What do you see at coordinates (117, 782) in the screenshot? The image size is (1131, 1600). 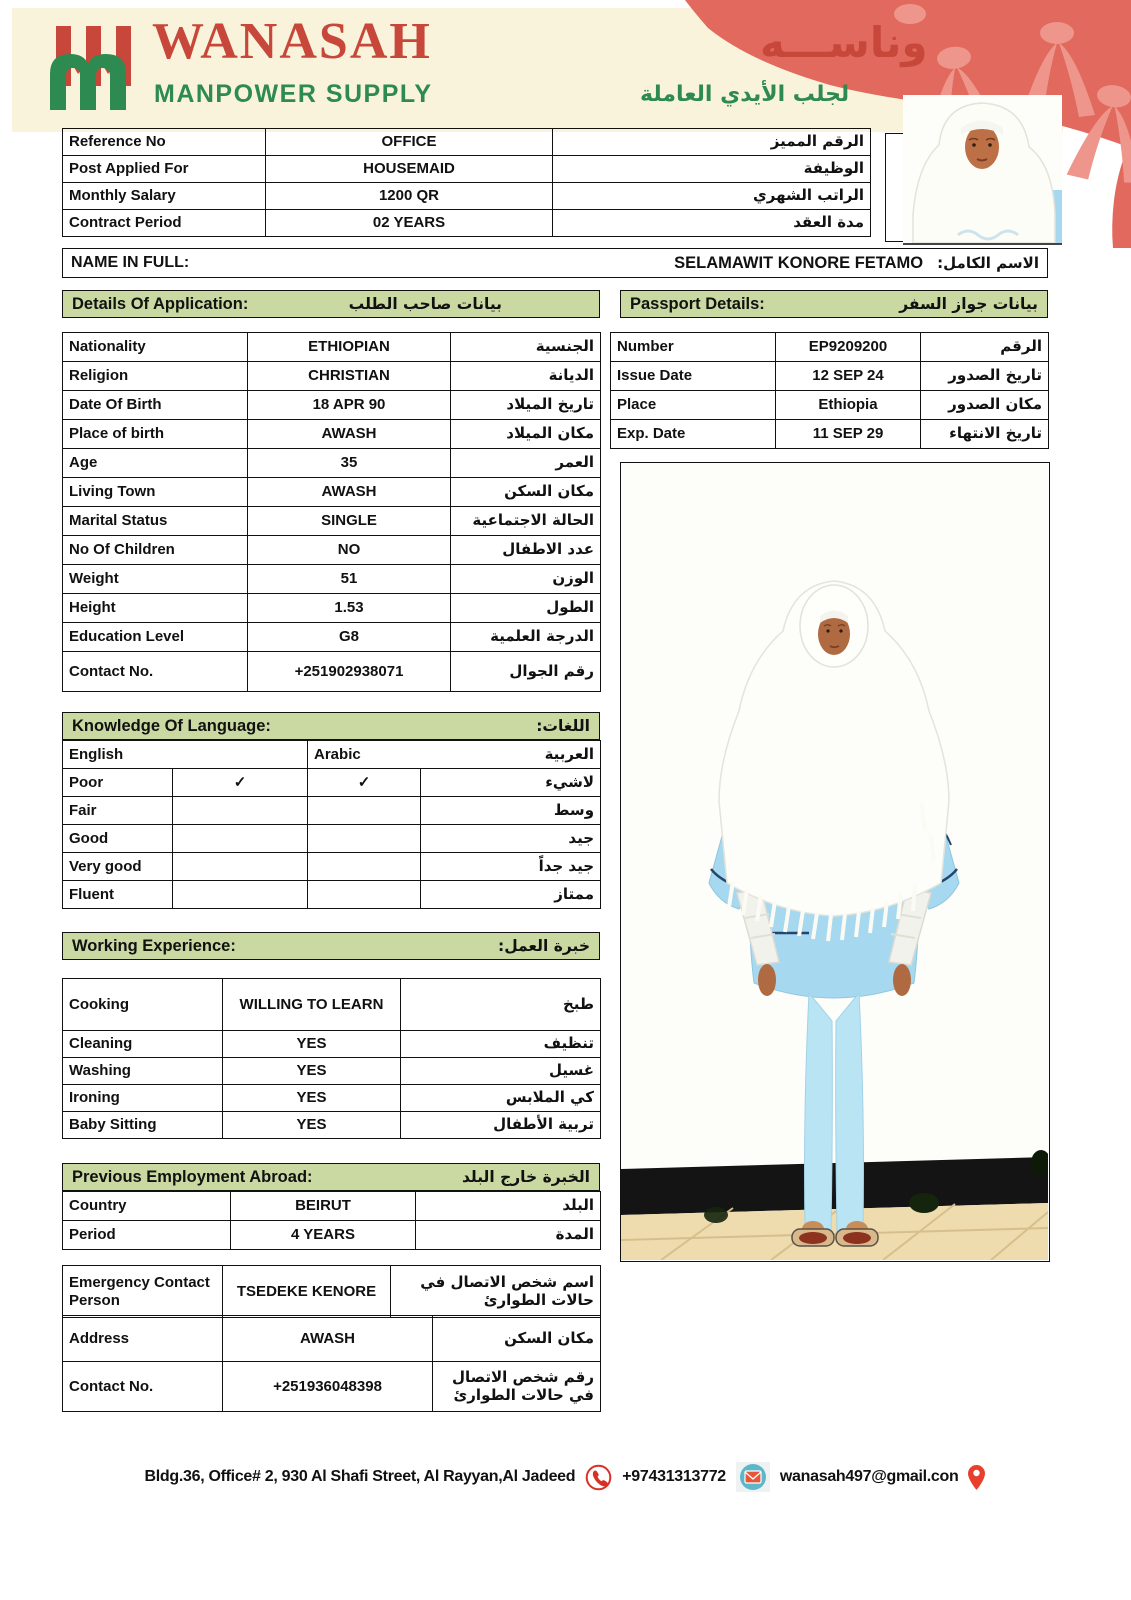 I see `level-label: Poor` at bounding box center [117, 782].